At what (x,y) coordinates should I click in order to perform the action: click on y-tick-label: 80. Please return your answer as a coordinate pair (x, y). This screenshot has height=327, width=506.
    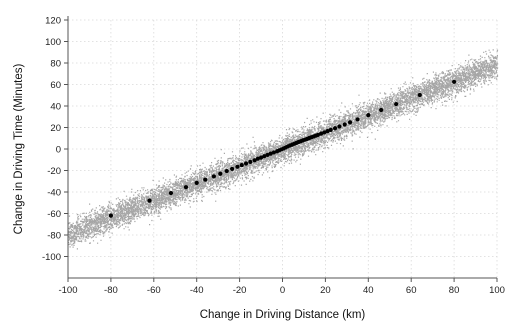
    Looking at the image, I should click on (55, 63).